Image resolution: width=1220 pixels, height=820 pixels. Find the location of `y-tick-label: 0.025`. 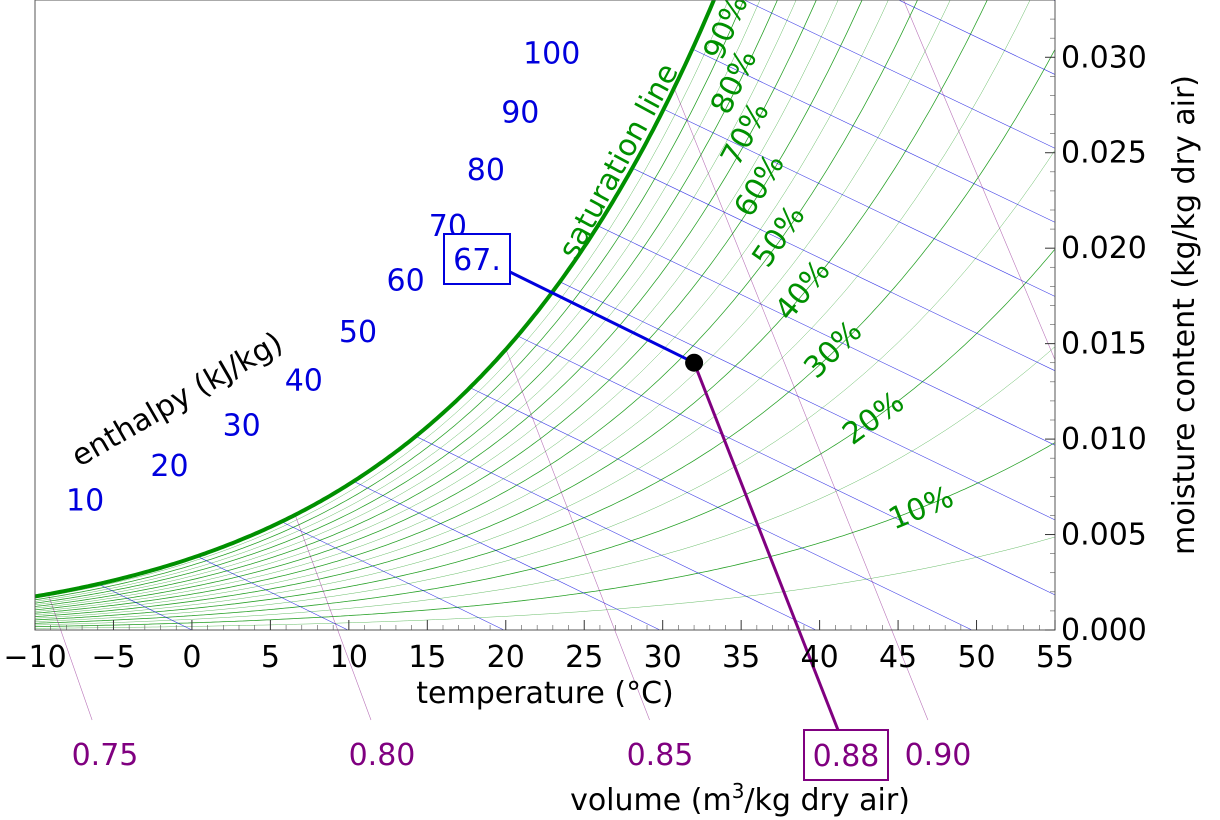

y-tick-label: 0.025 is located at coordinates (1104, 153).